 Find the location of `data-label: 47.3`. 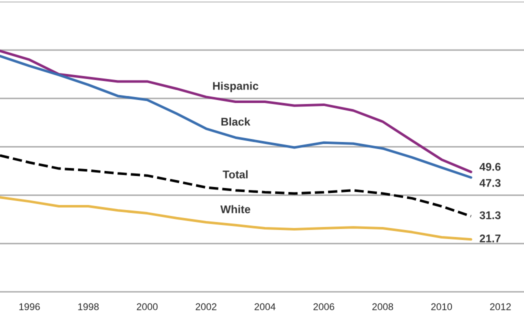

data-label: 47.3 is located at coordinates (490, 183).